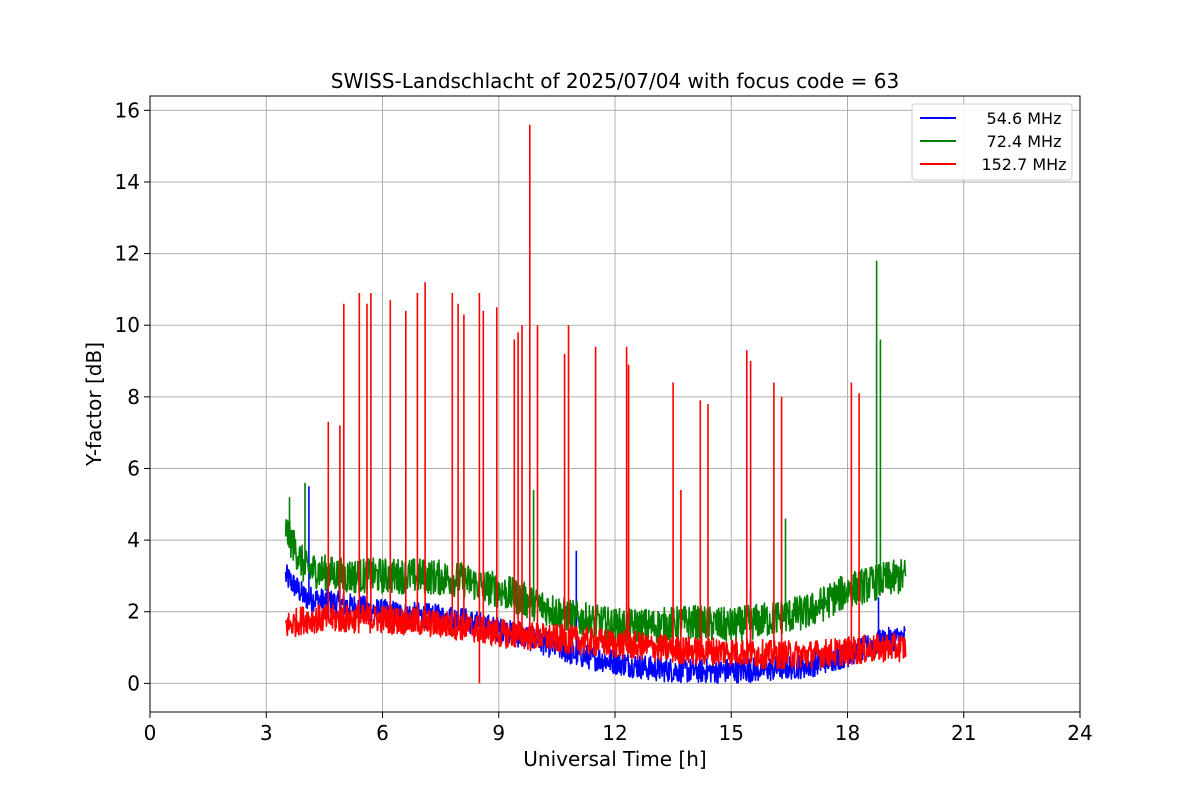 This screenshot has width=1200, height=804. Describe the element at coordinates (614, 759) in the screenshot. I see `x-axis-label: Universal Time [h]` at that location.